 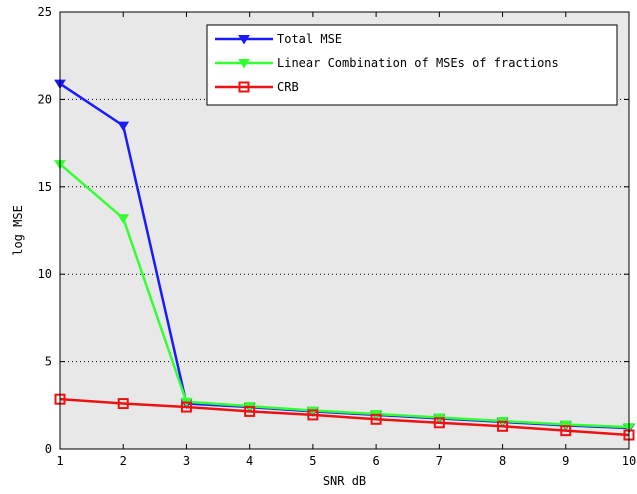 What do you see at coordinates (344, 481) in the screenshot?
I see `x-axis-label: SNR dB` at bounding box center [344, 481].